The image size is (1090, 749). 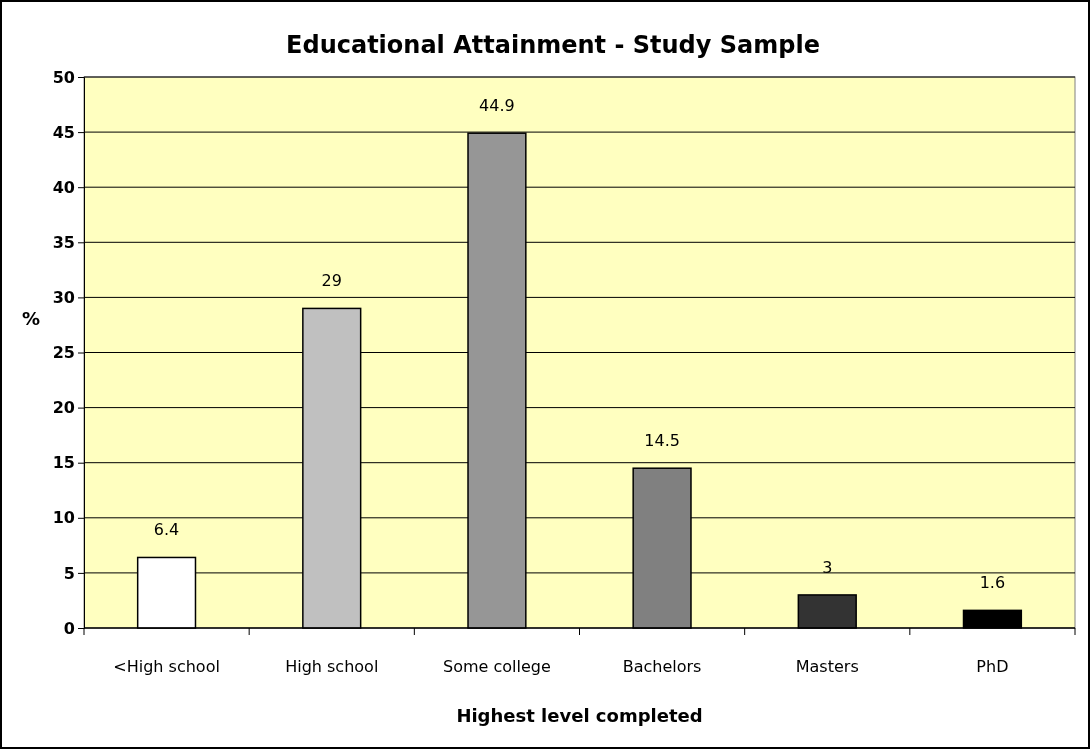 I want to click on x-tick-label: Some college, so click(x=497, y=666).